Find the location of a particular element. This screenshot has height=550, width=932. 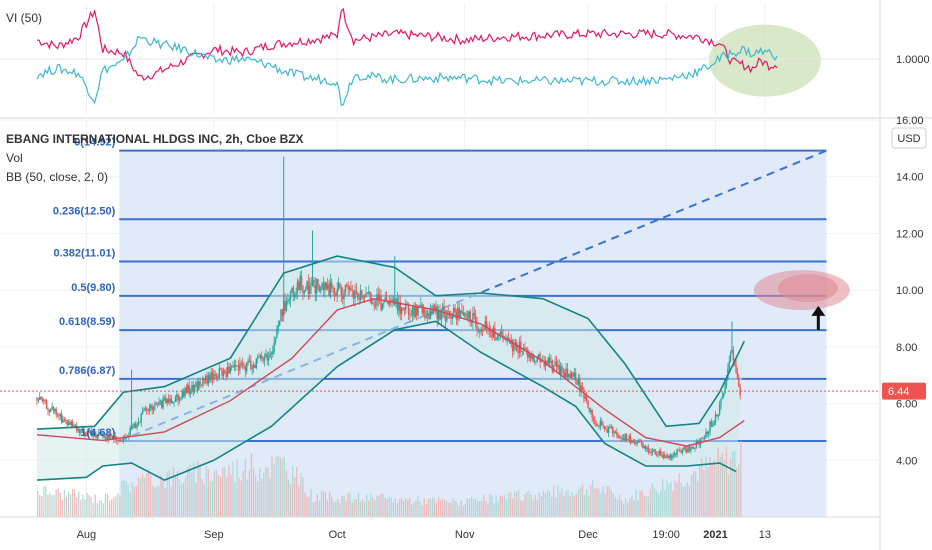

fib-level-label: 0.236(12.50) is located at coordinates (84, 211).